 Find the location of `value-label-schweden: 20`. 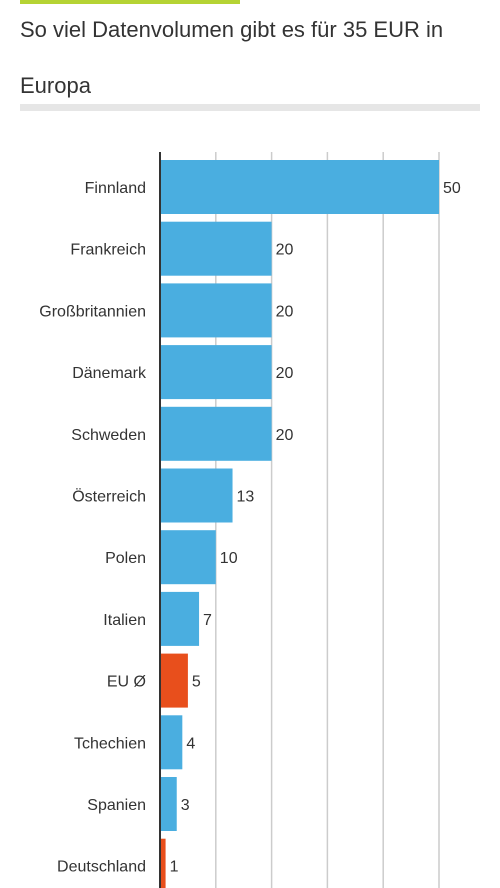

value-label-schweden: 20 is located at coordinates (285, 435).